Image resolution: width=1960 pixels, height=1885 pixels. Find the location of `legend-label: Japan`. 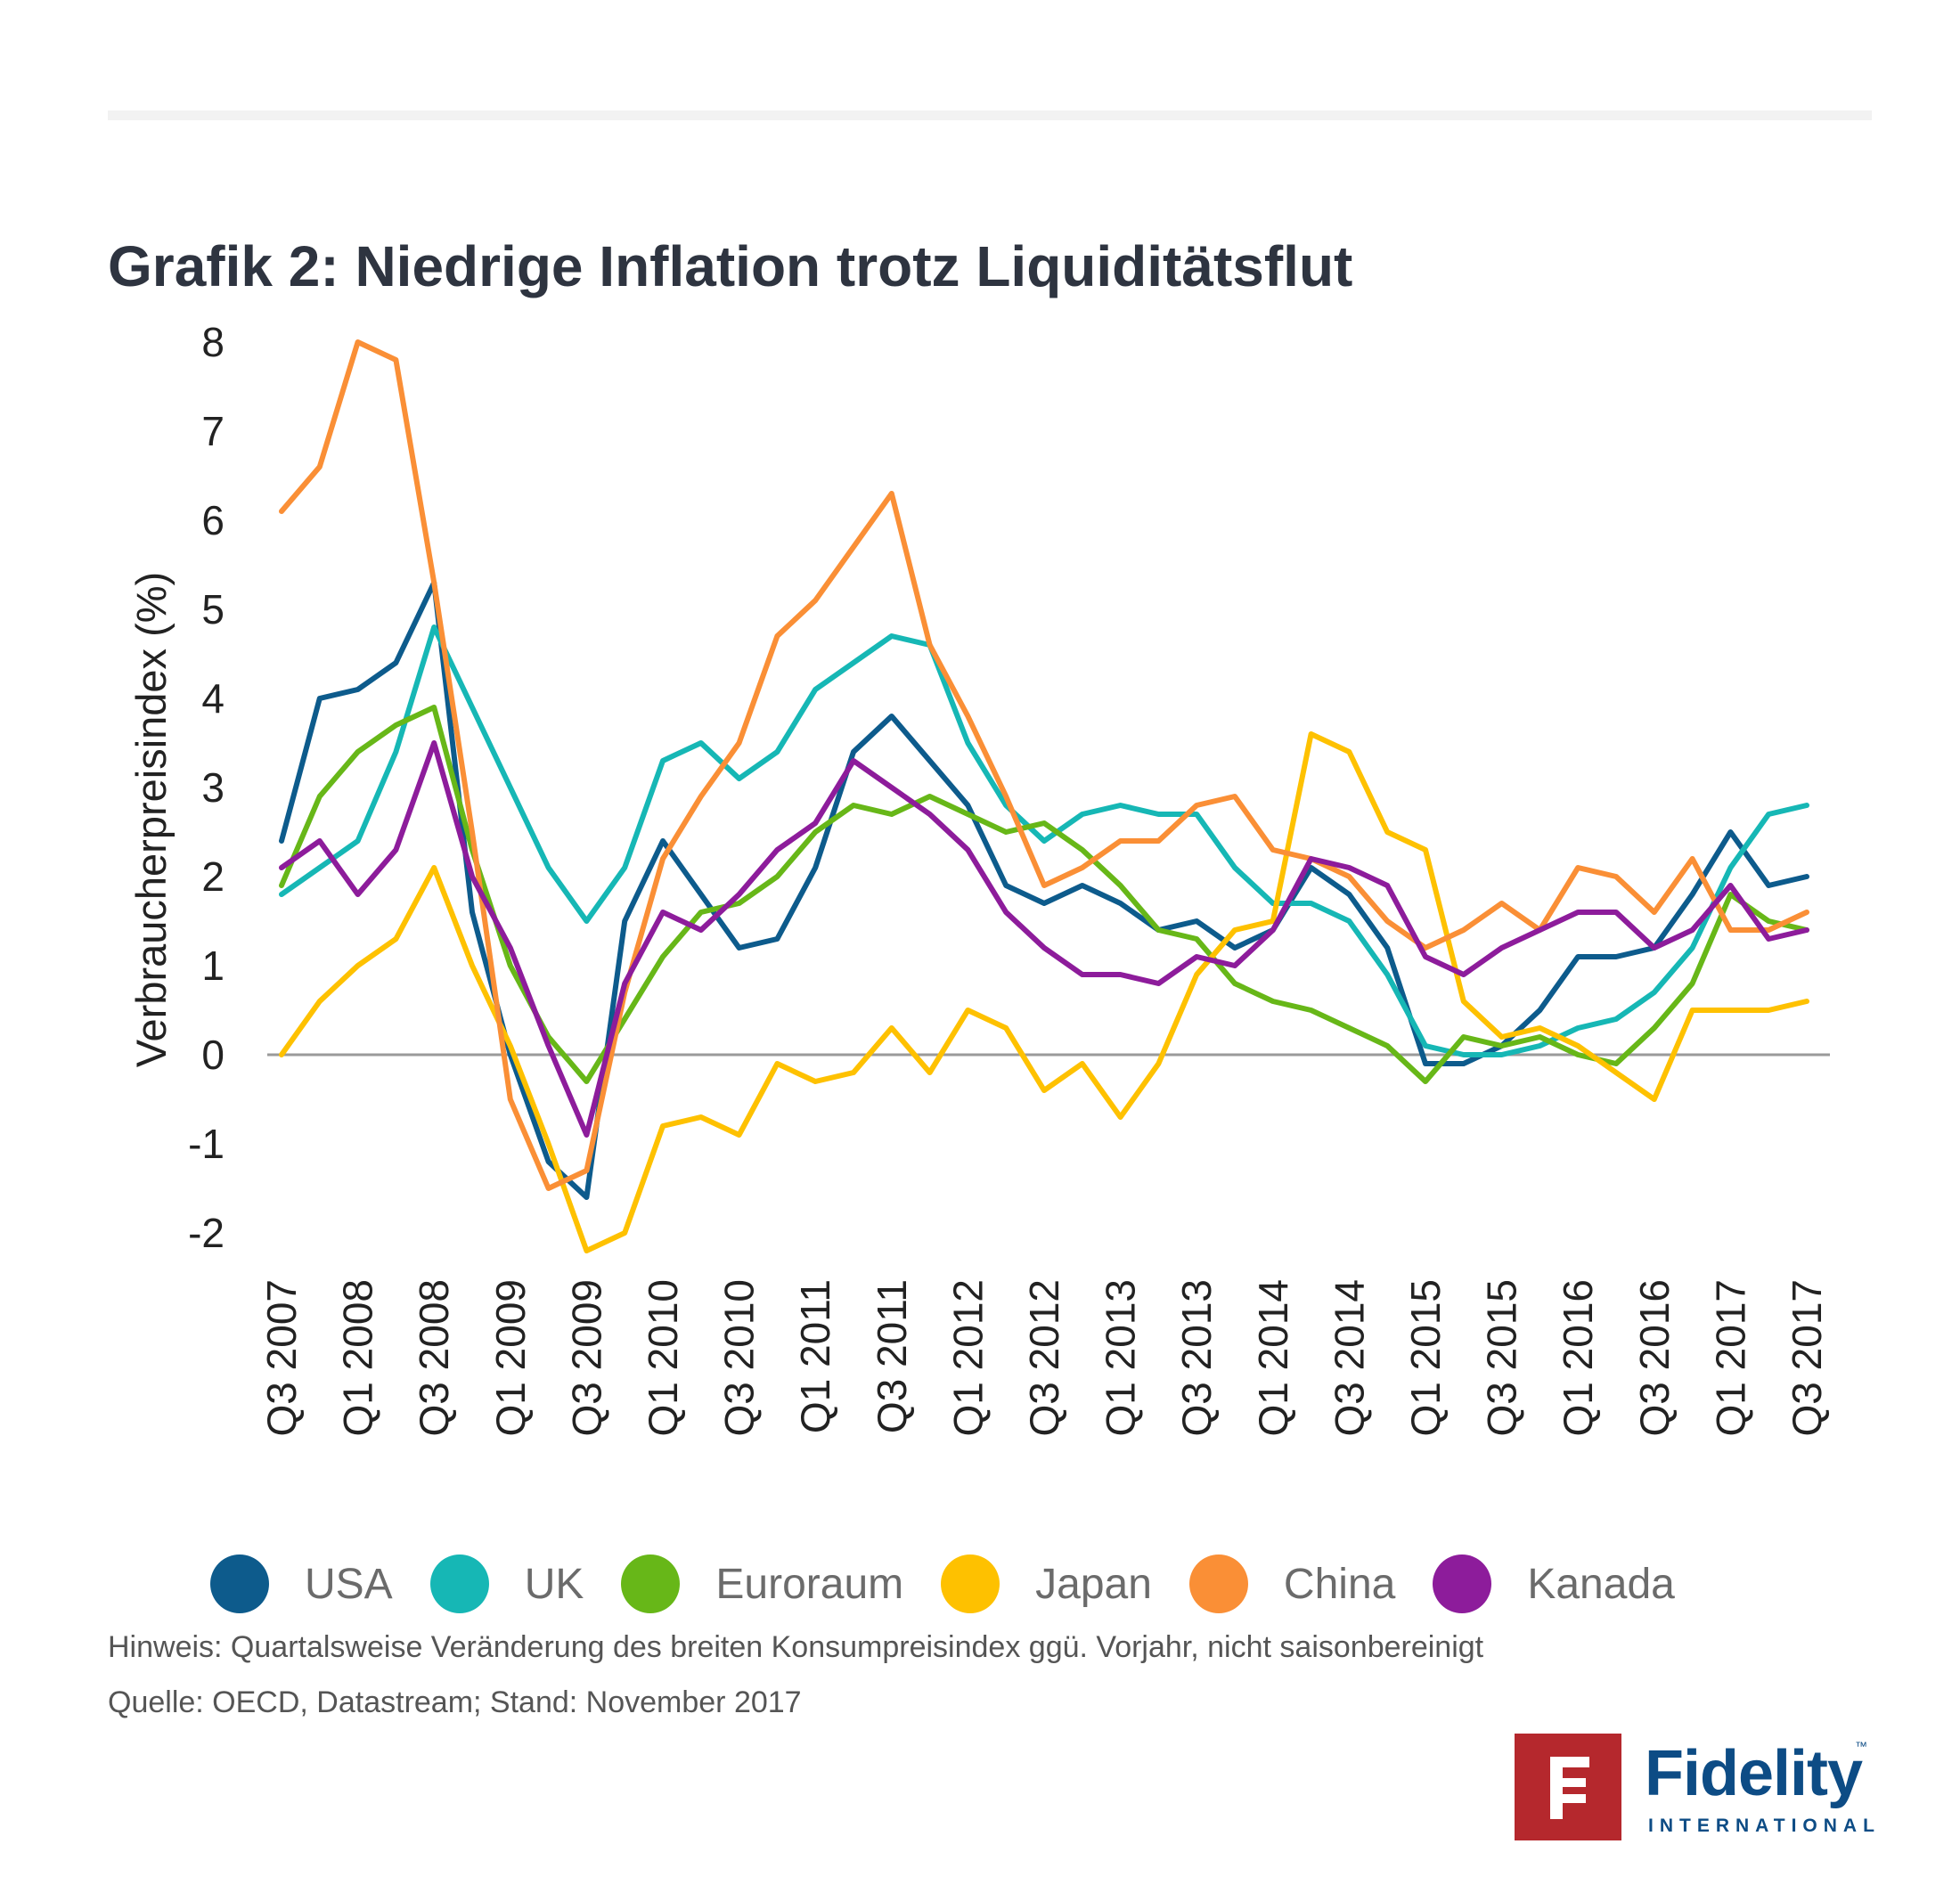

legend-label: Japan is located at coordinates (1093, 1584).